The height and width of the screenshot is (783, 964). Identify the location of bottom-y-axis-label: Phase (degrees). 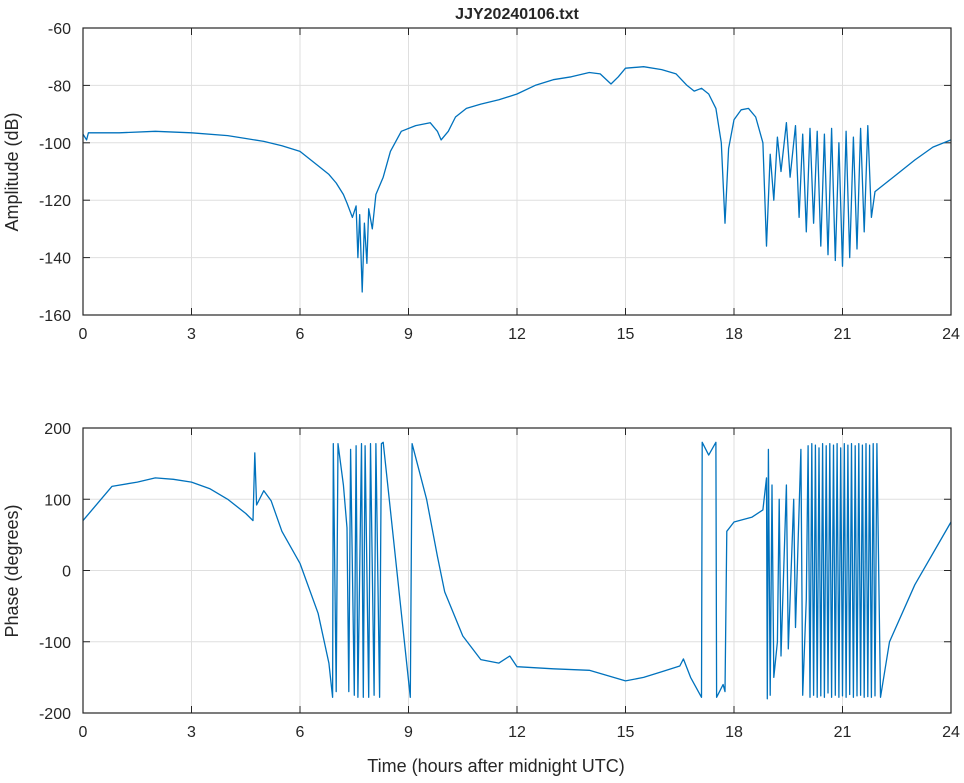
(12, 570).